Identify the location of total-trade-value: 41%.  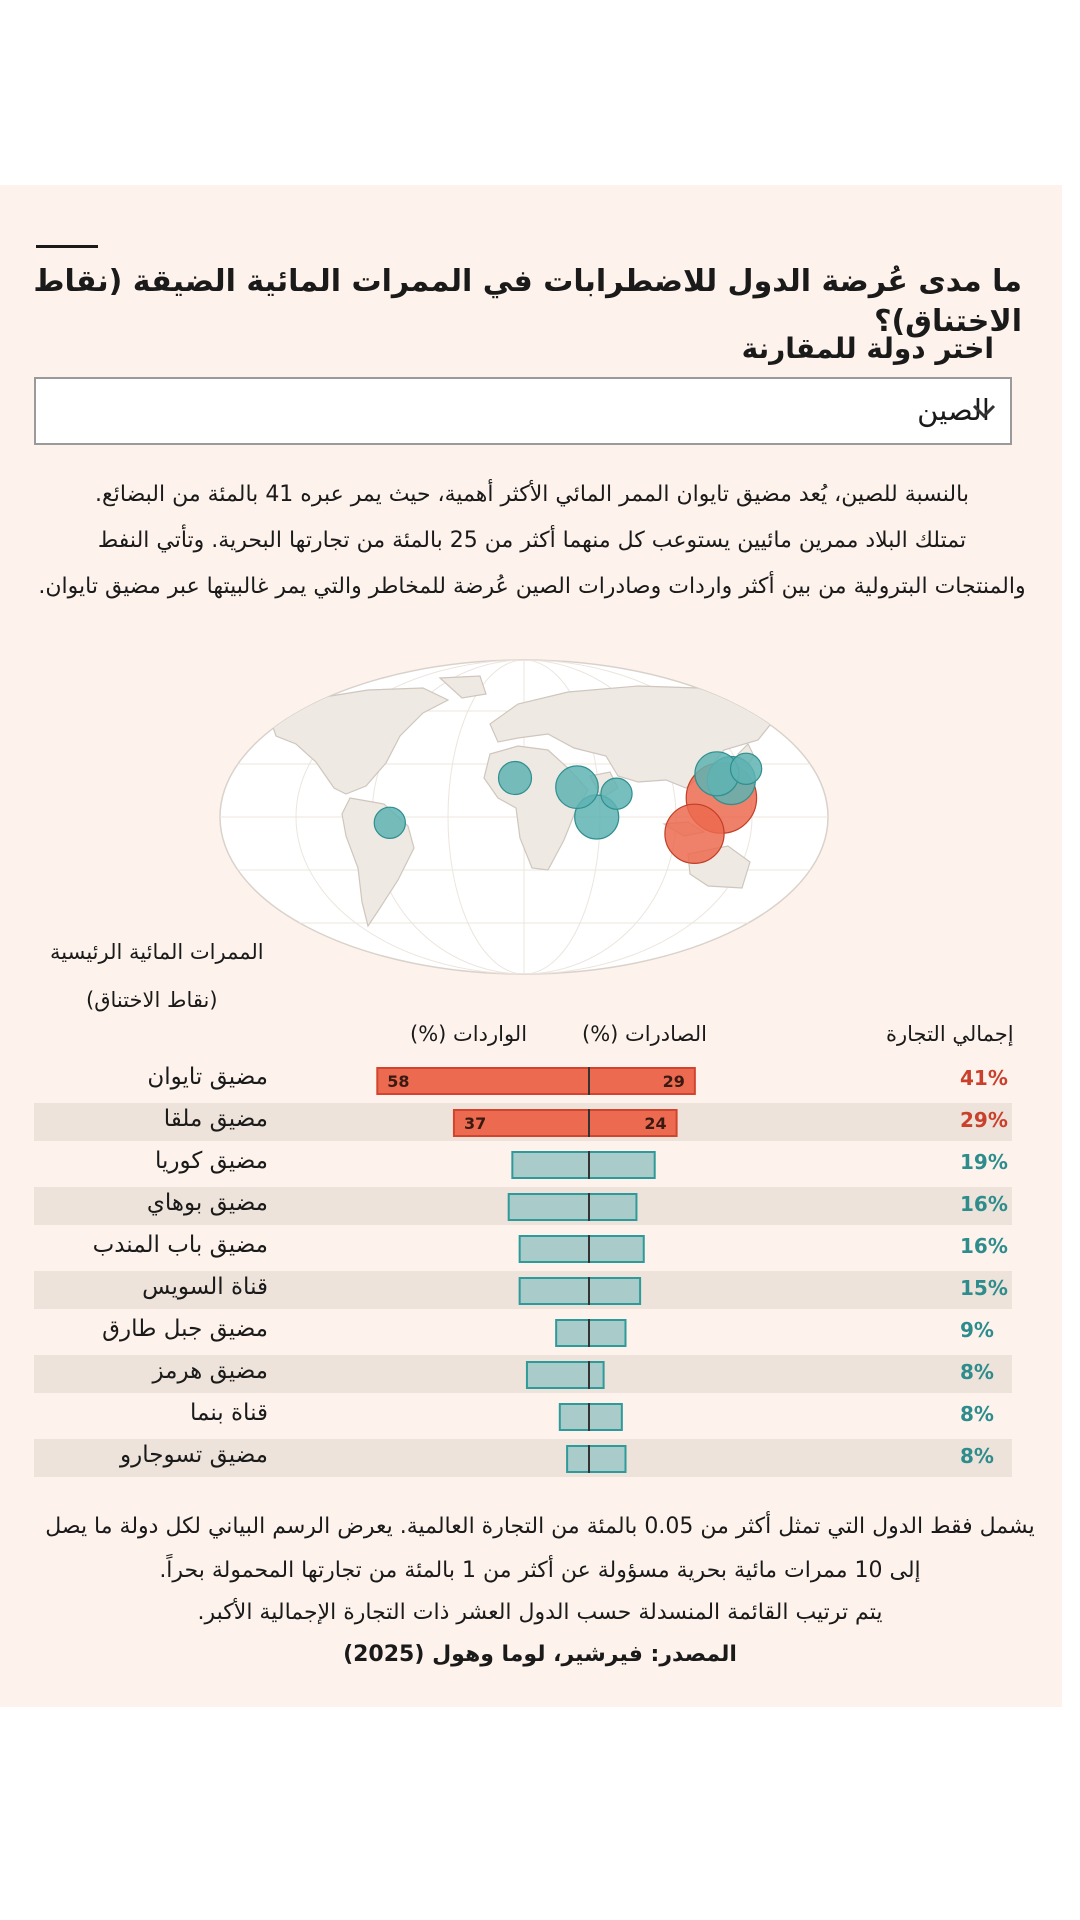
(984, 1078).